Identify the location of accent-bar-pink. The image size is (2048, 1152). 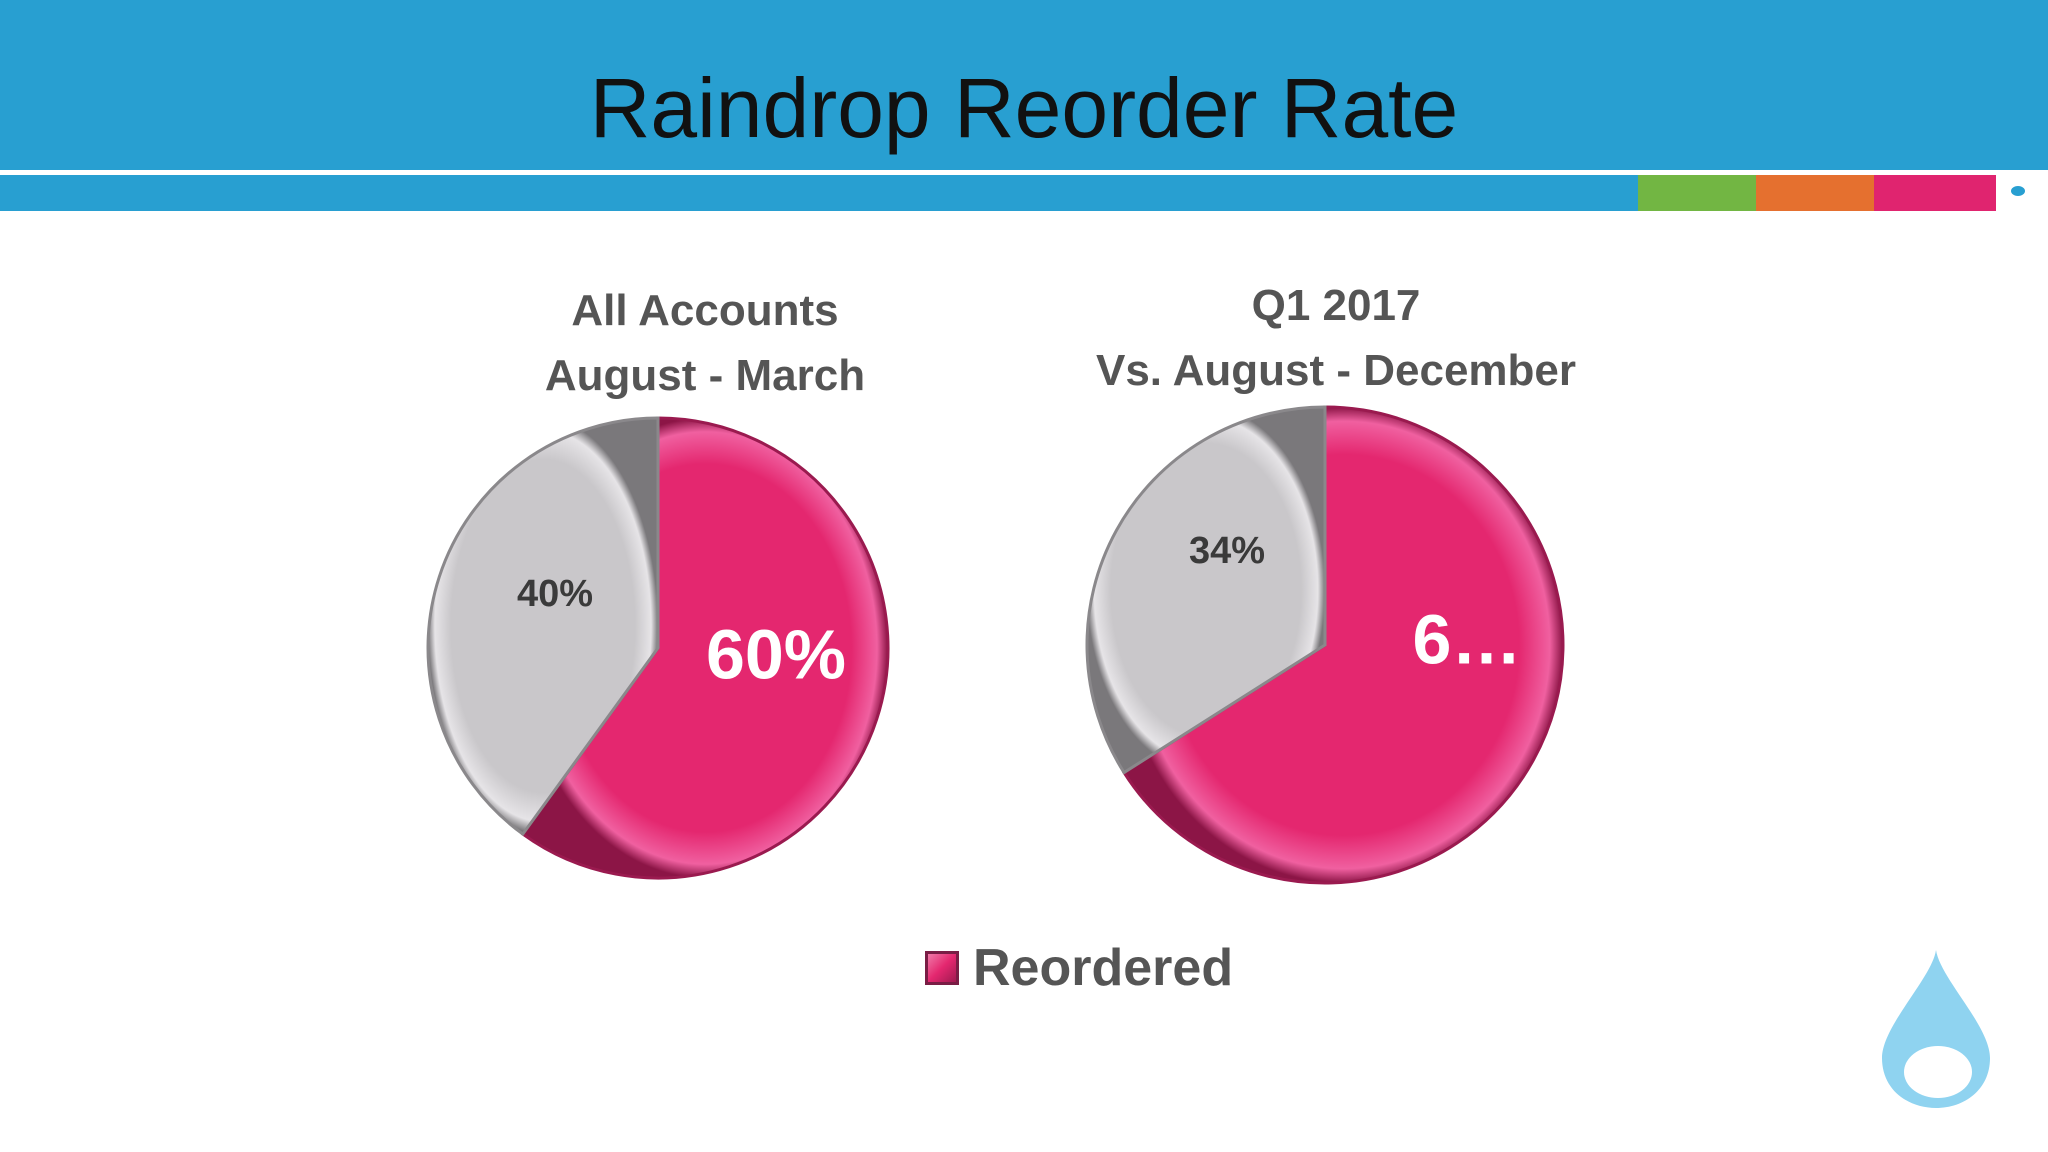
(1935, 193).